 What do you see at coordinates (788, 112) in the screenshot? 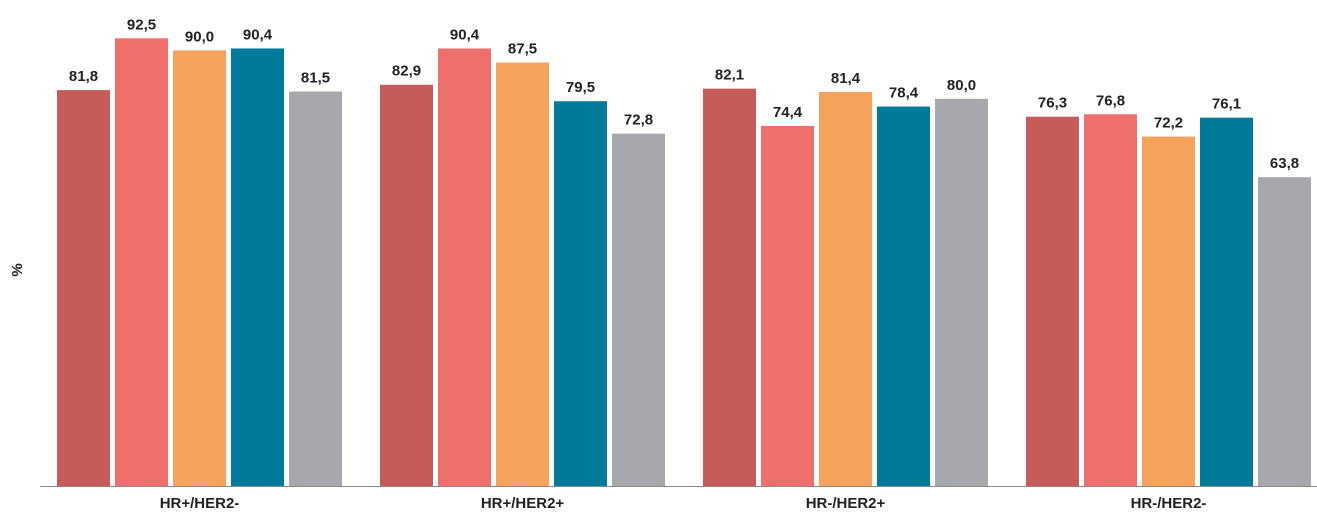
I see `value-label: 74,4` at bounding box center [788, 112].